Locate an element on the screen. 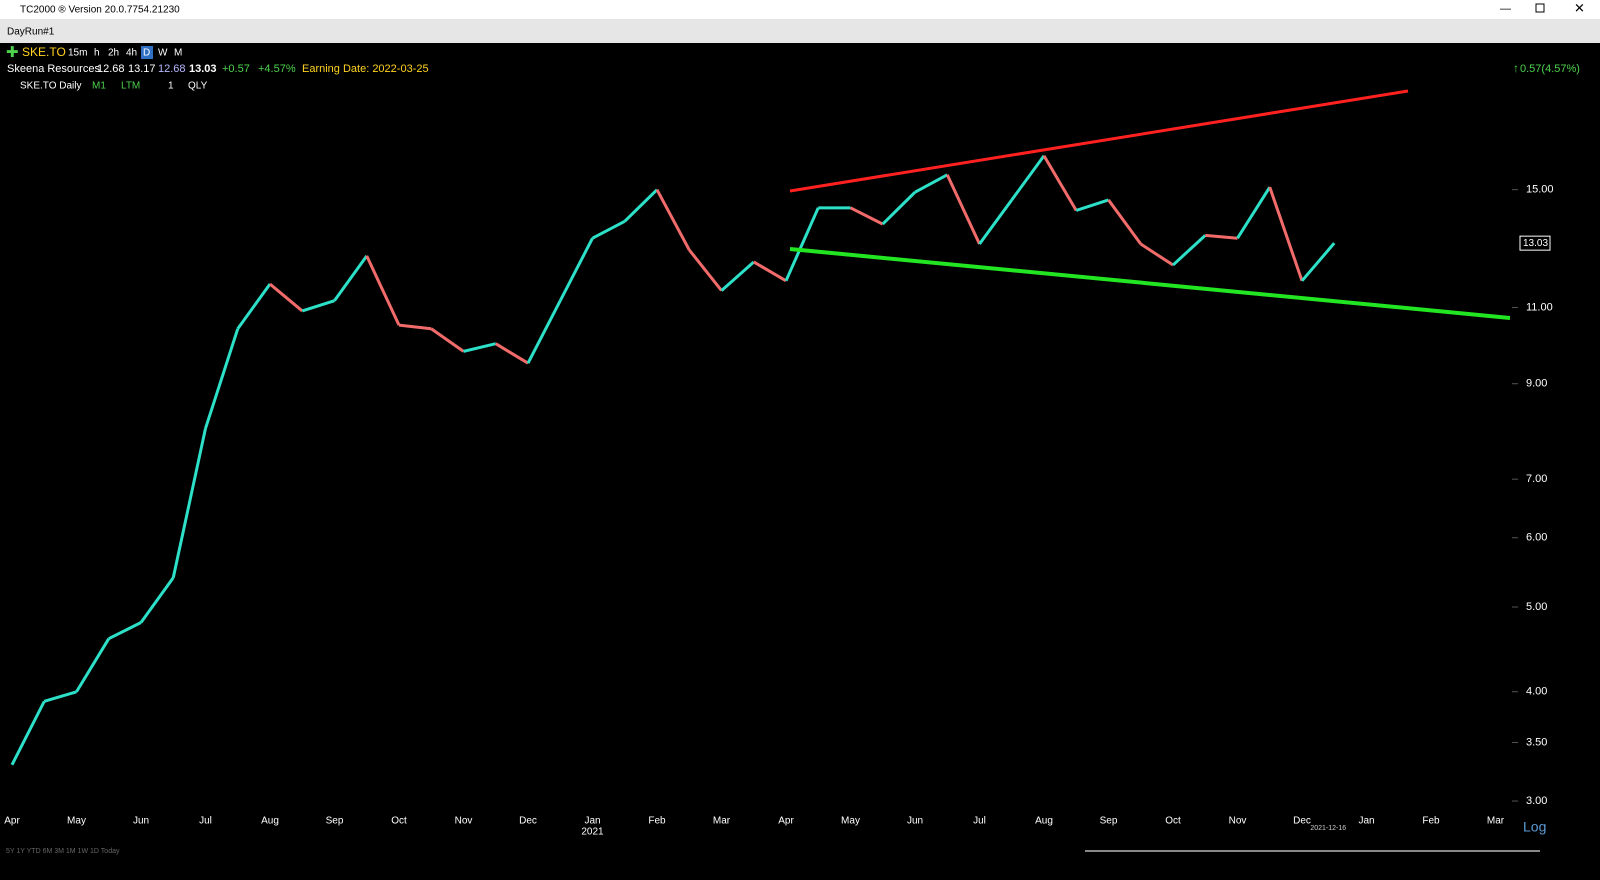 The image size is (1600, 880). y-tick-label: 6.00 is located at coordinates (1536, 538).